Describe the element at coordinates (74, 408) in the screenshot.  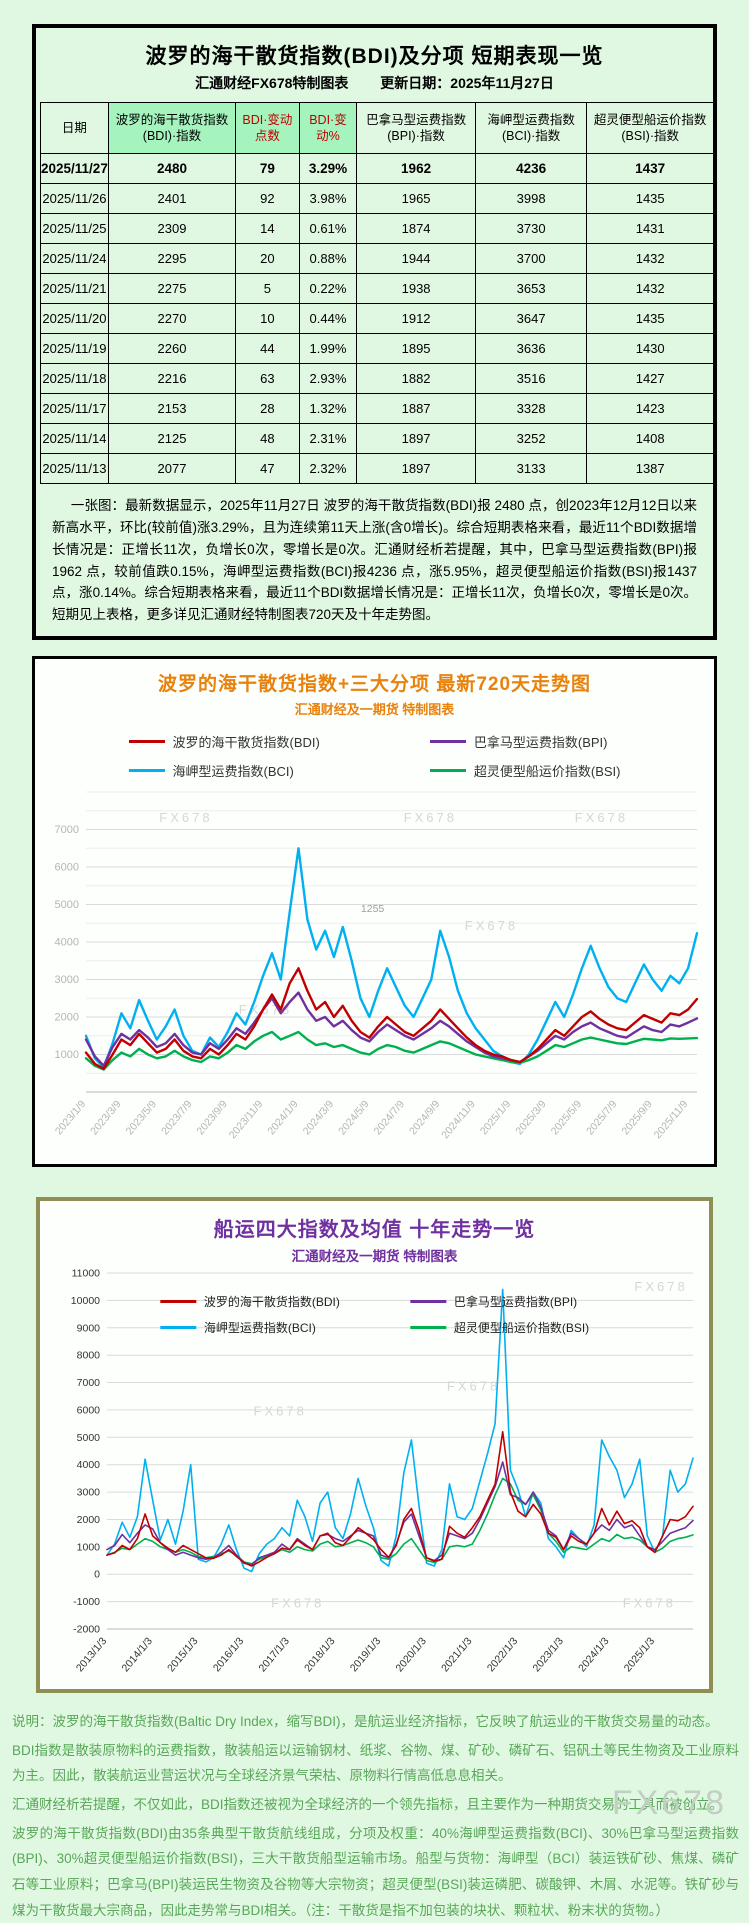
I see `table-cell: 2025/11/17` at that location.